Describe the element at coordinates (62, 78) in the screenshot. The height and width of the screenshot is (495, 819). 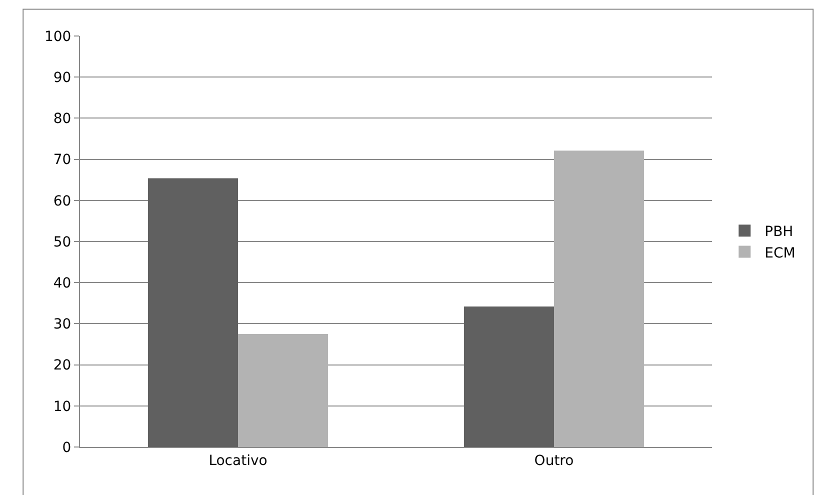
I see `y-tick-label: 90` at that location.